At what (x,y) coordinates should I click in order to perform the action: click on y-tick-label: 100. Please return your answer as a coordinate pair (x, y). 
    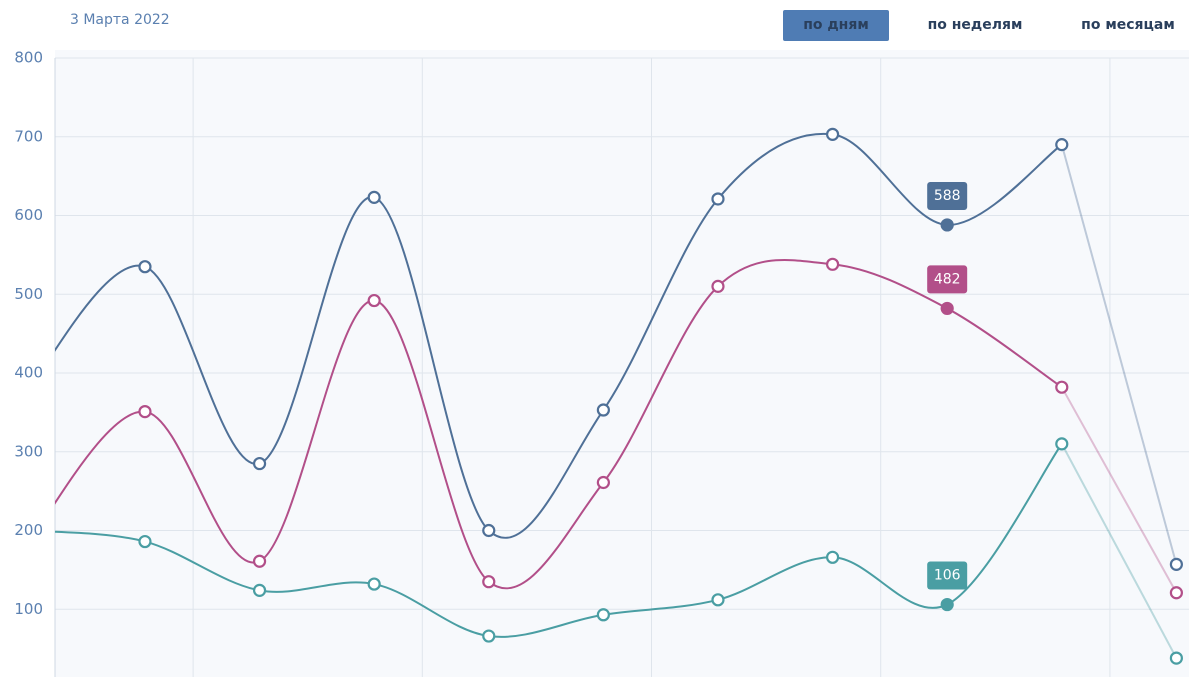
    Looking at the image, I should click on (28, 609).